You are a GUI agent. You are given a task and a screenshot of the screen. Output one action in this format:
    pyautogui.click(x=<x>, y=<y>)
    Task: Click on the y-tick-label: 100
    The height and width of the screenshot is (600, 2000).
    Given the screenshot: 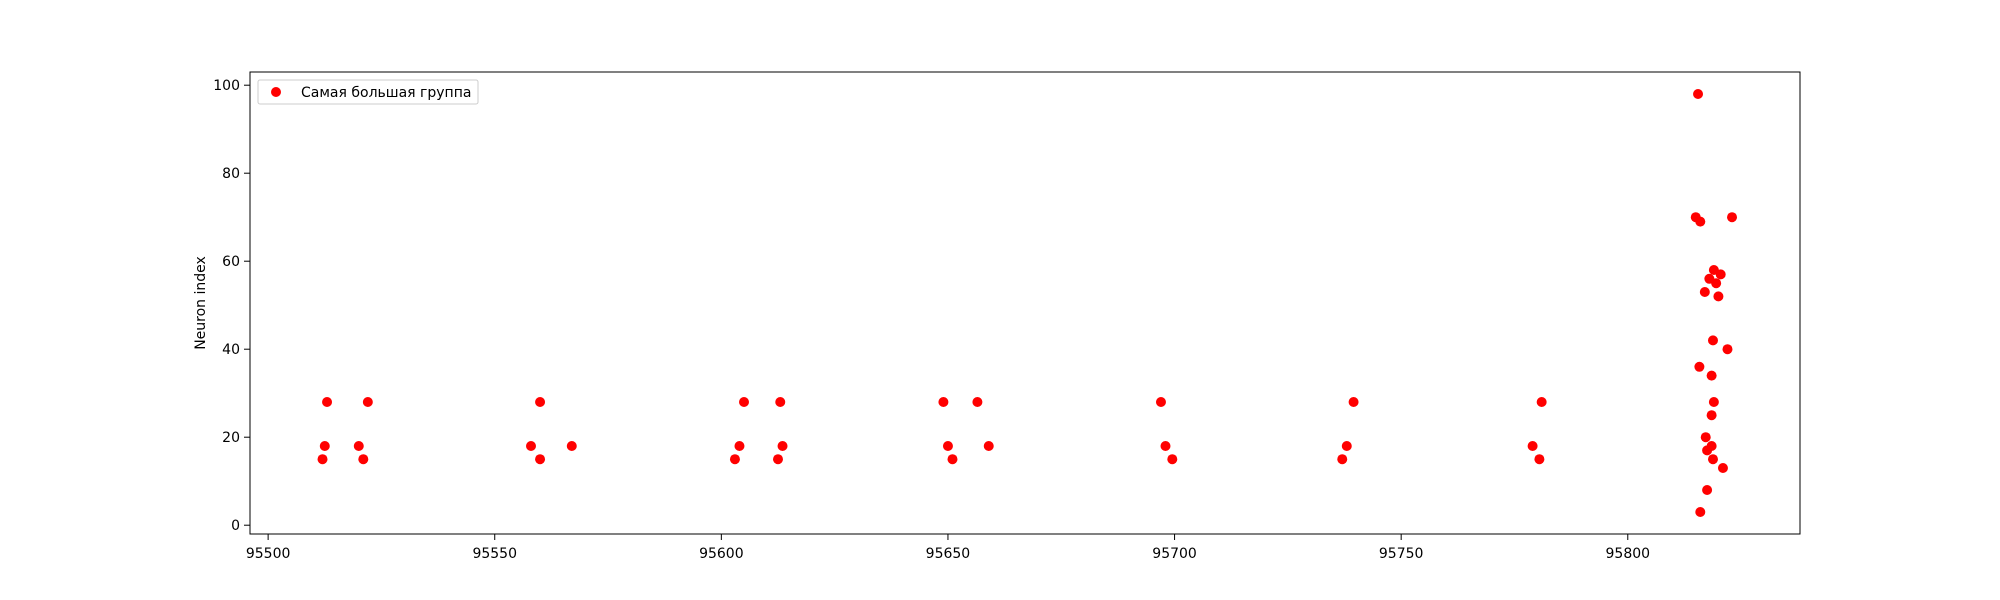 What is the action you would take?
    pyautogui.click(x=226, y=86)
    